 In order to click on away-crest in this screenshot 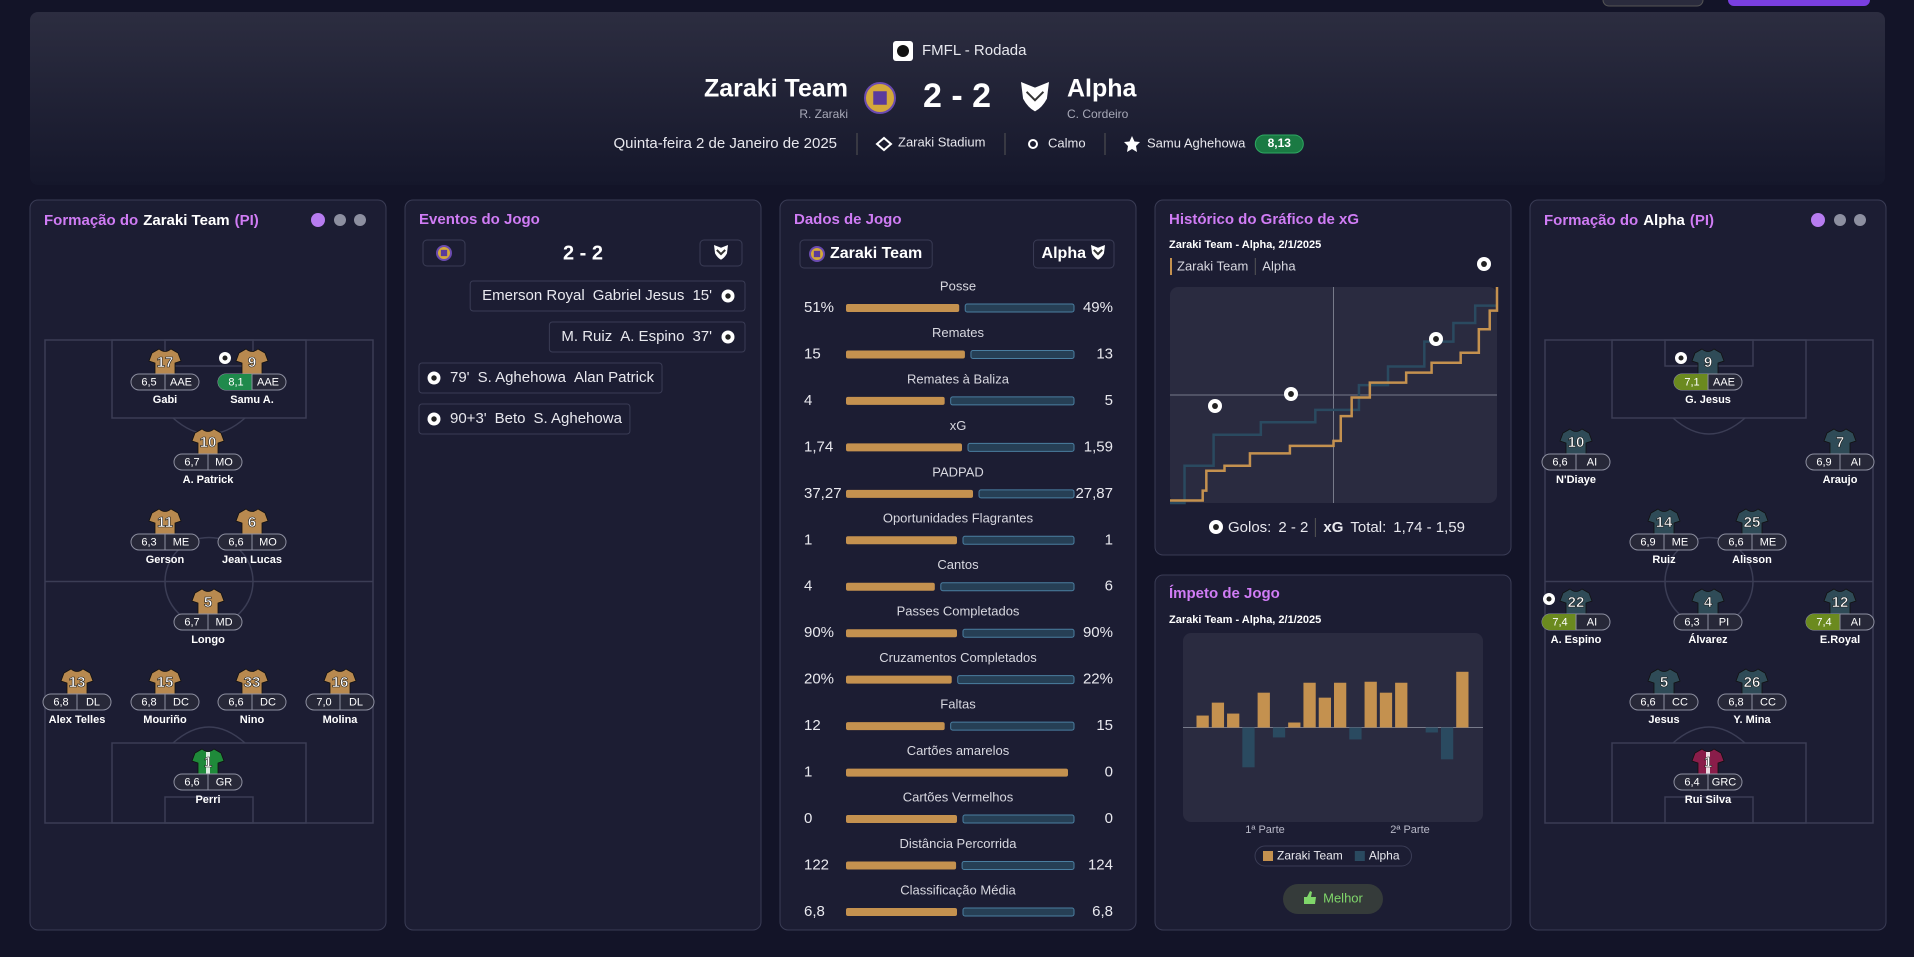, I will do `click(1098, 252)`.